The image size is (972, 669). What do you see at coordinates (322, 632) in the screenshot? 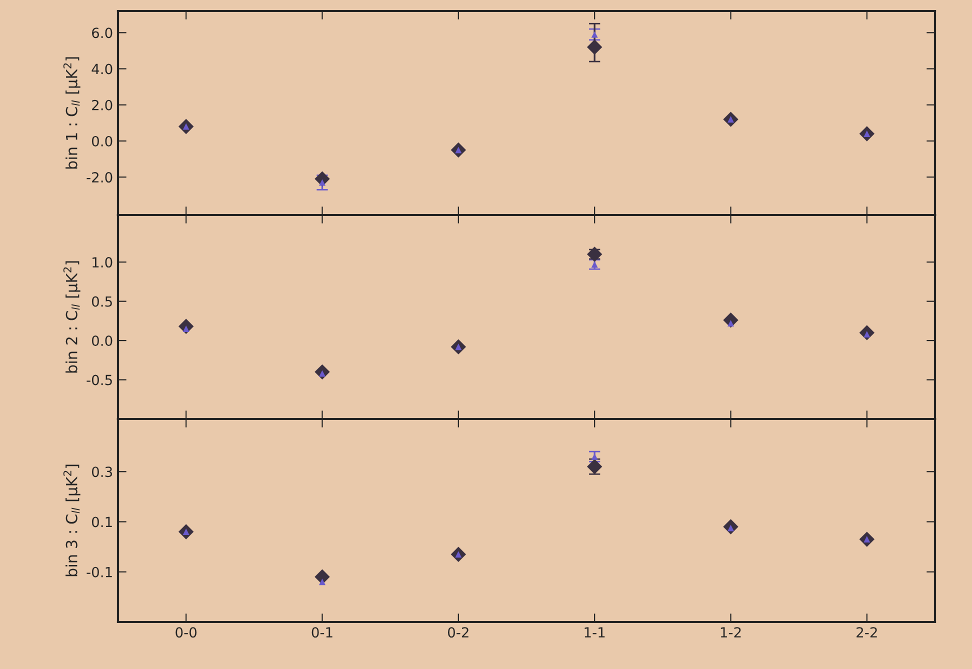
I see `x-tick-label: 0-1` at bounding box center [322, 632].